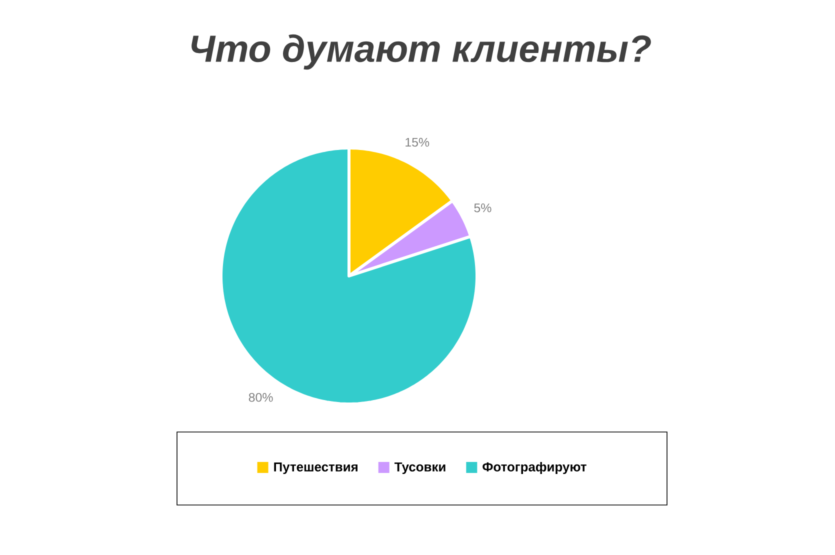 The image size is (835, 555). I want to click on data-label: 80%, so click(260, 397).